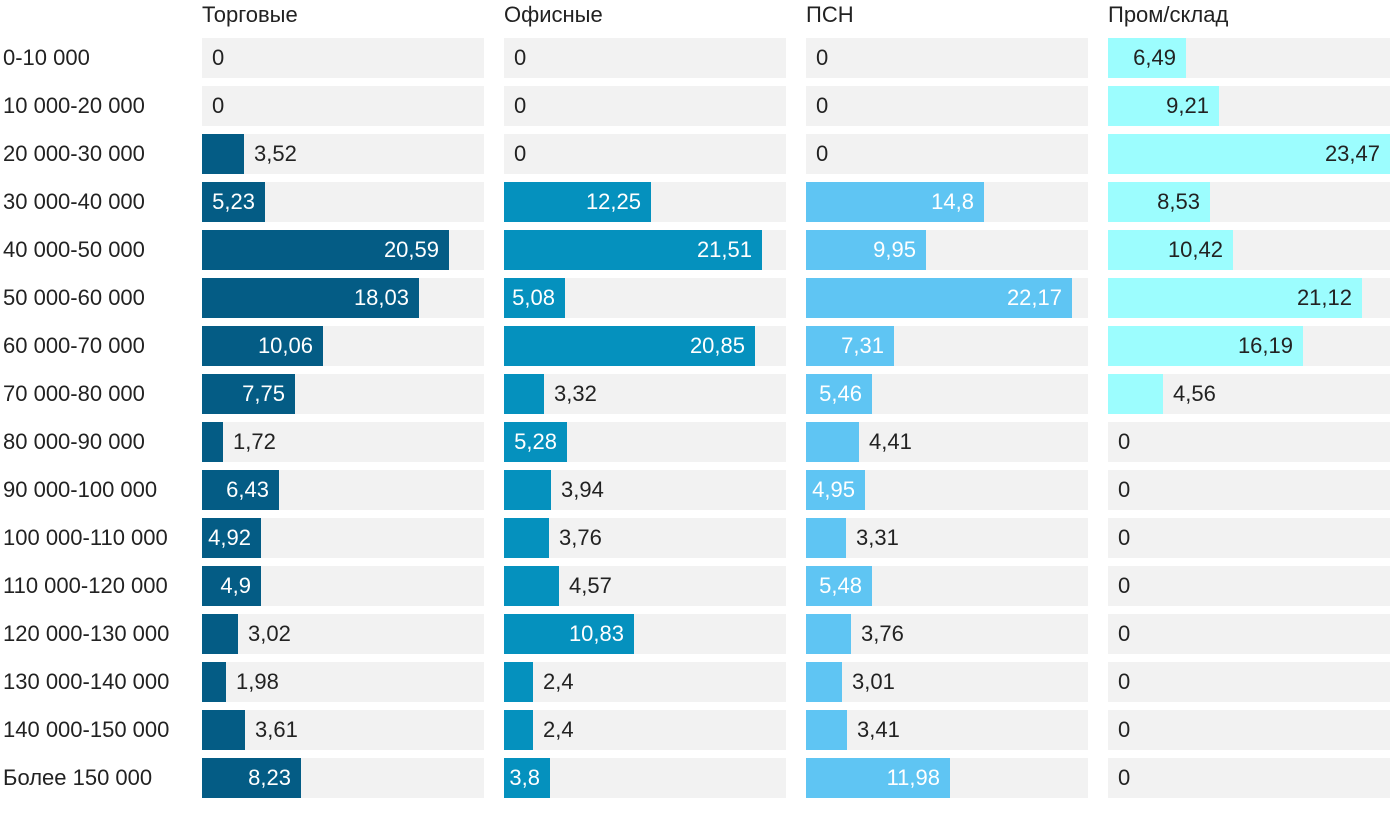 The image size is (1400, 814). What do you see at coordinates (553, 14) in the screenshot?
I see `series-title: Офисные` at bounding box center [553, 14].